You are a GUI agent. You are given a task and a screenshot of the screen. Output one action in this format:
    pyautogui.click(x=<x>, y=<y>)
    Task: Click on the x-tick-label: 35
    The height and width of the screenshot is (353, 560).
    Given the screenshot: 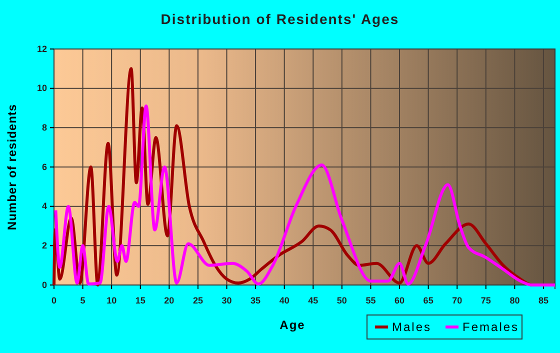 What is the action you would take?
    pyautogui.click(x=255, y=301)
    